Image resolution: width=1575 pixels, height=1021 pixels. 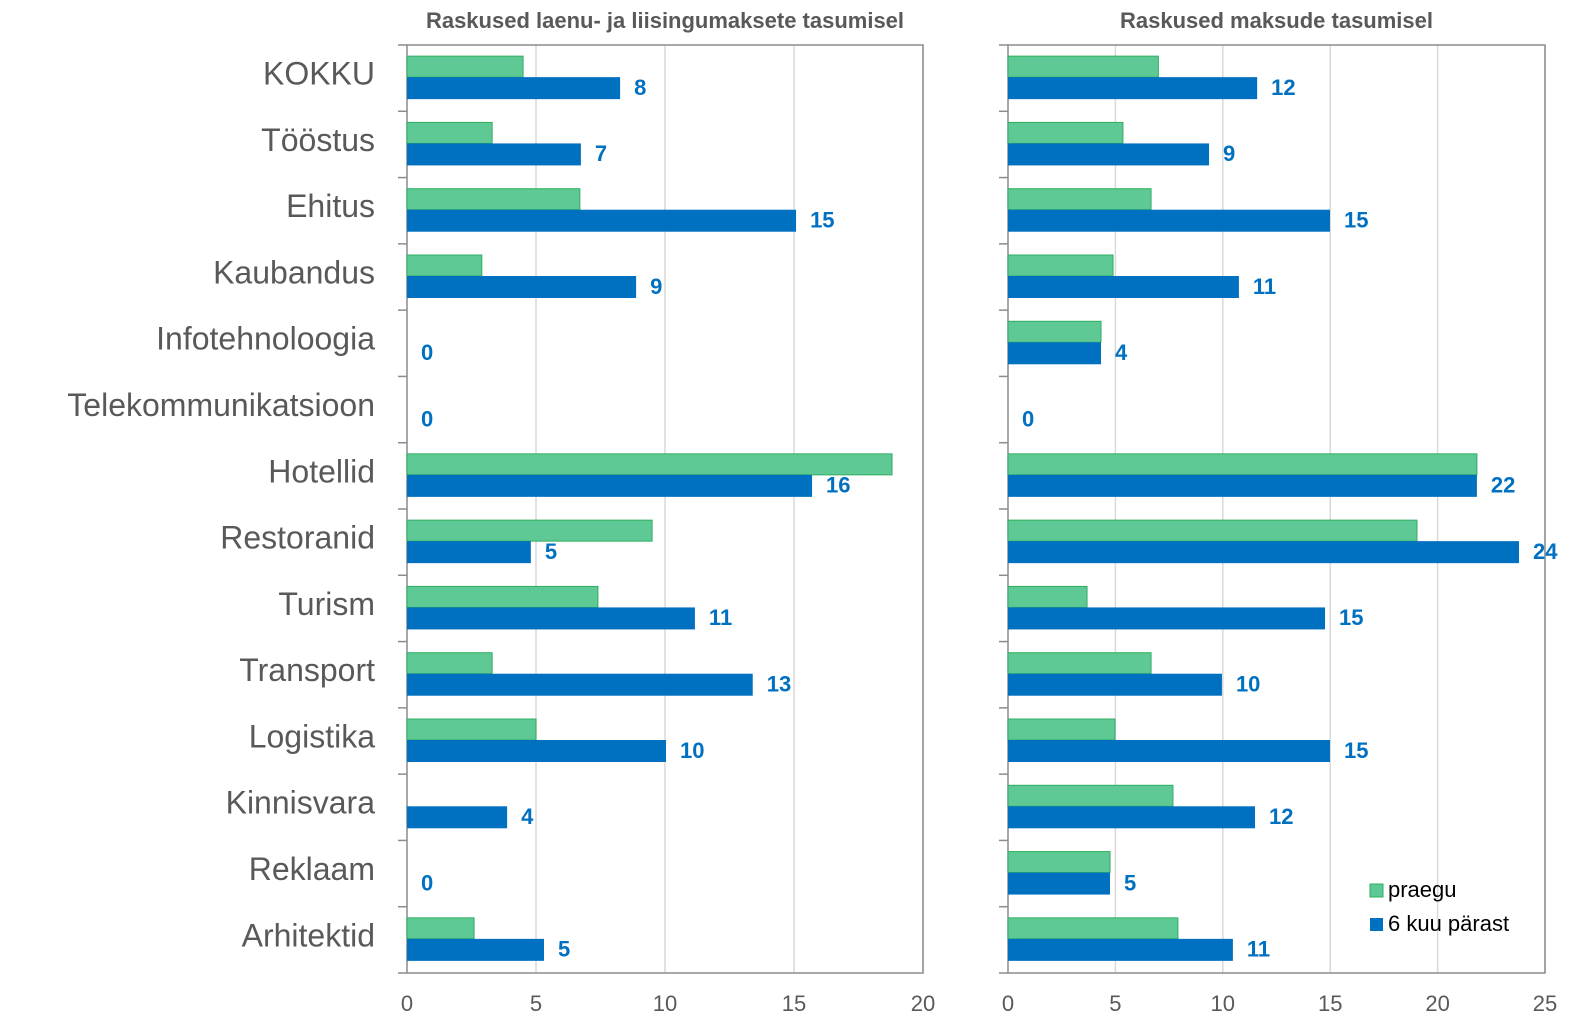 What do you see at coordinates (318, 140) in the screenshot?
I see `category-label: Tööstus` at bounding box center [318, 140].